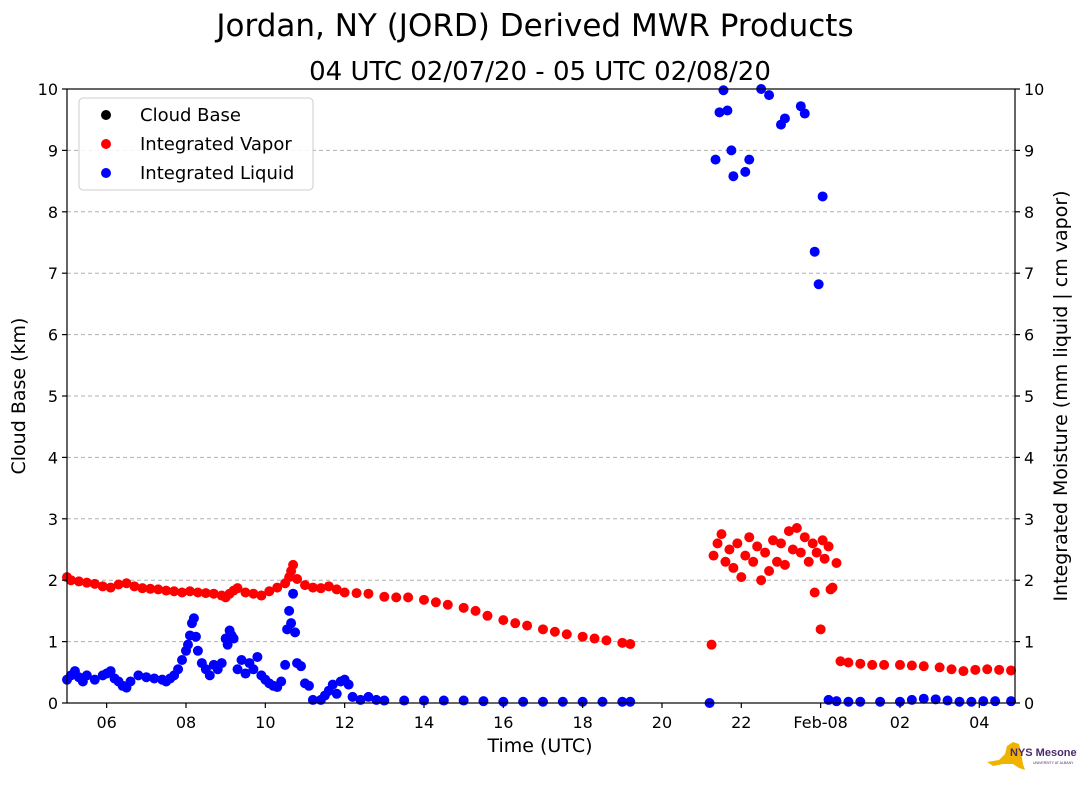 This screenshot has width=1089, height=804. I want to click on left-y-tick-label: 1, so click(53, 642).